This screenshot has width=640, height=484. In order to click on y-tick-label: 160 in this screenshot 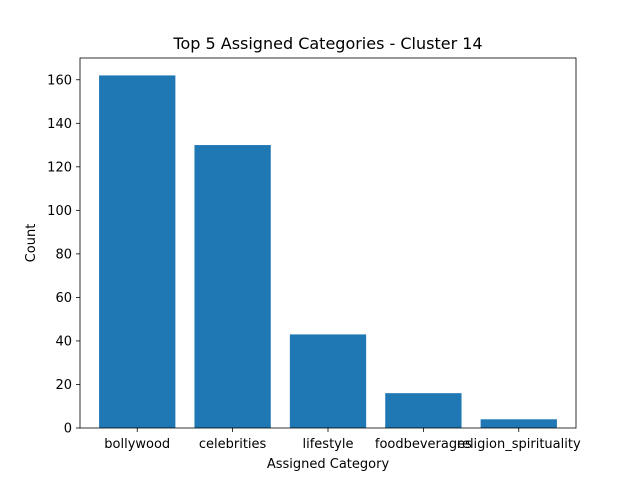, I will do `click(59, 80)`.